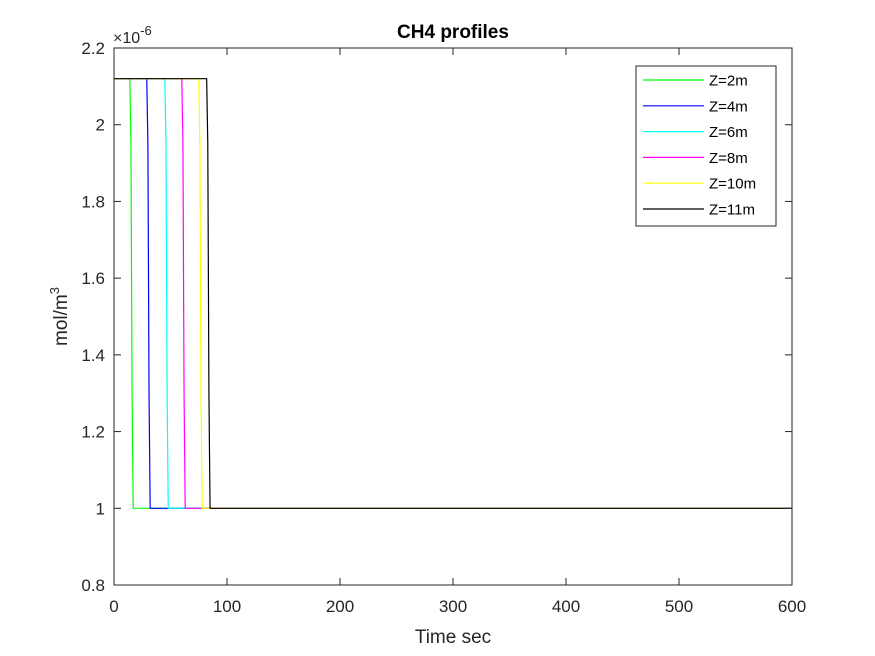 The width and height of the screenshot is (875, 656). I want to click on x-tick-label: 0, so click(113, 606).